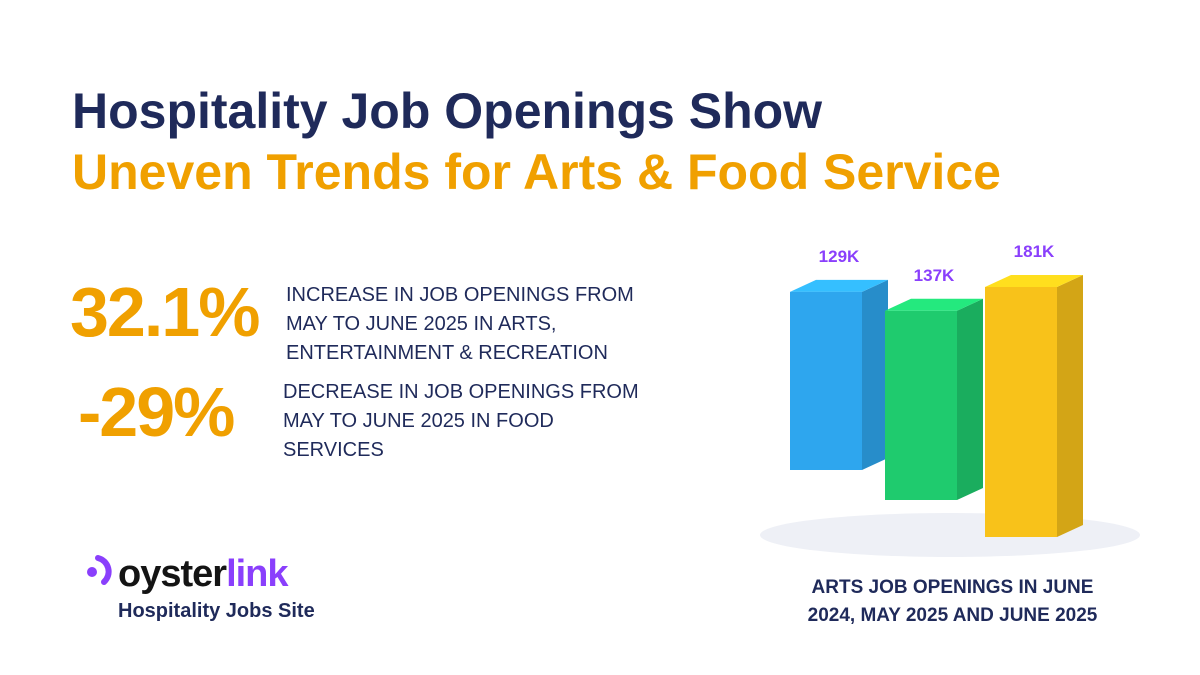 The height and width of the screenshot is (675, 1200). Describe the element at coordinates (461, 392) in the screenshot. I see `stat-line: DECREASE IN JOB OPENINGS FROM` at that location.